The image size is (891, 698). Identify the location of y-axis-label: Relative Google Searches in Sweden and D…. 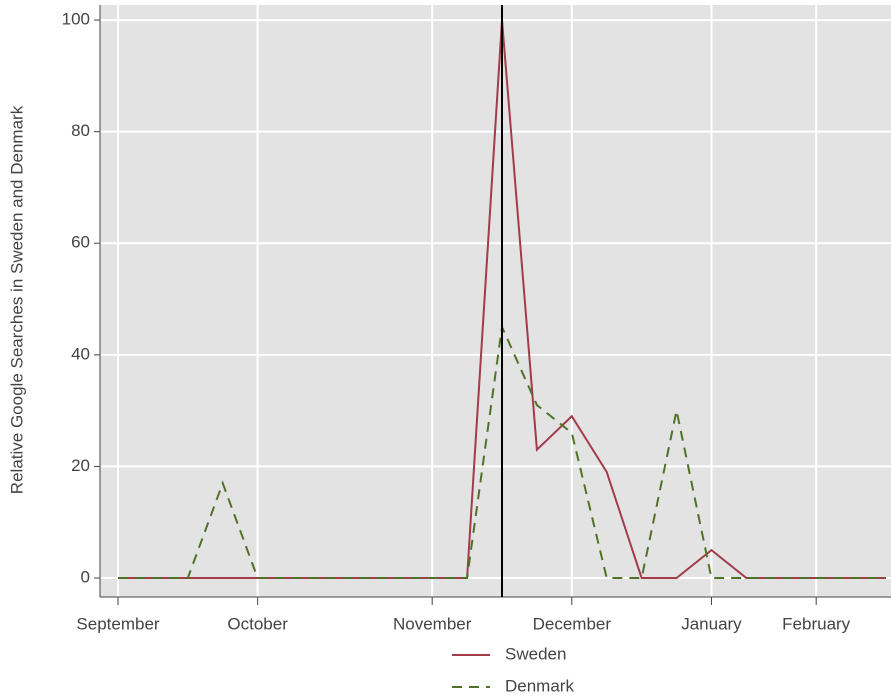
(16, 299).